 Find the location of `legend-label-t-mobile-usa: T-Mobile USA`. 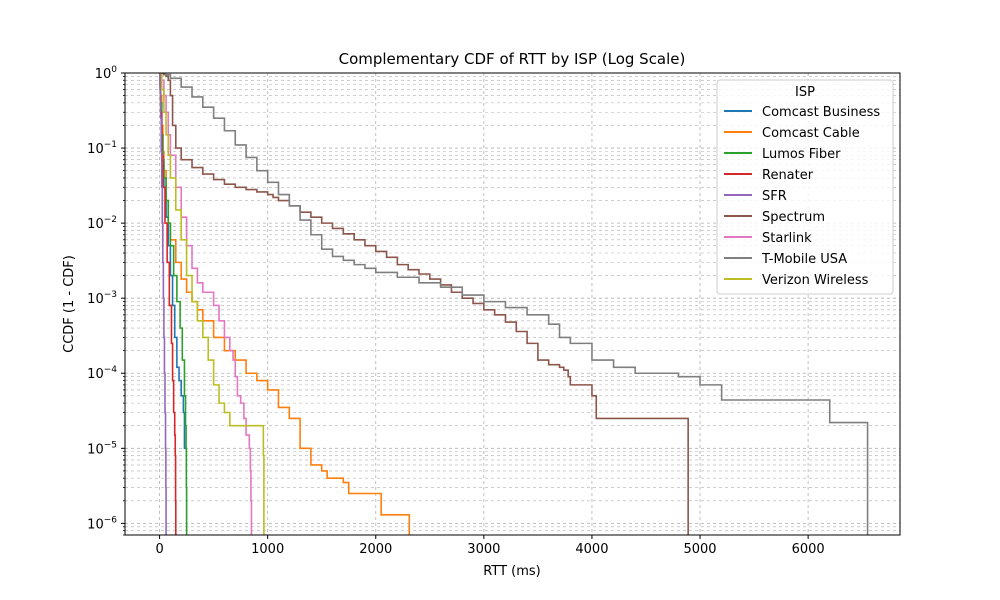

legend-label-t-mobile-usa: T-Mobile USA is located at coordinates (804, 259).